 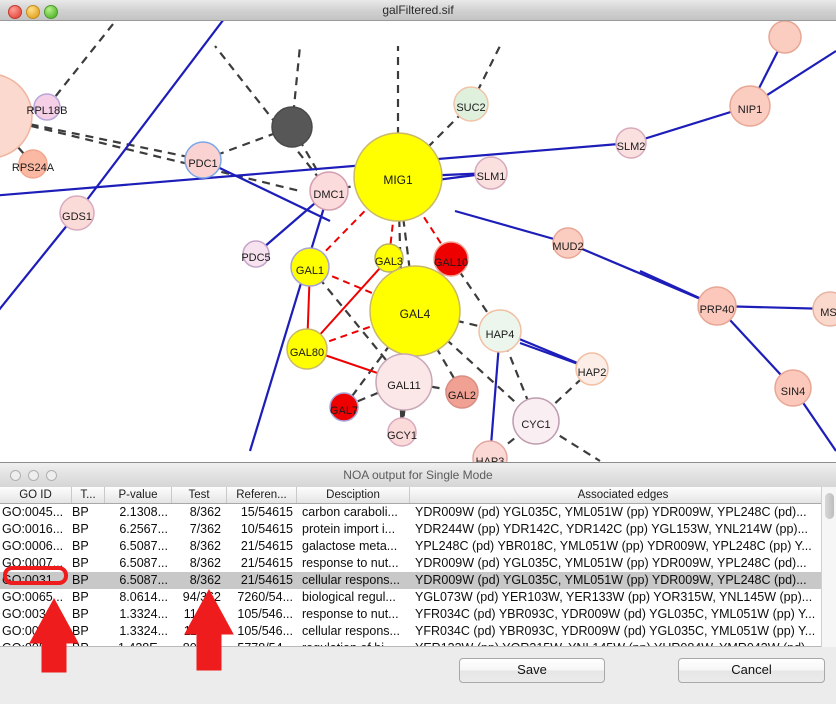 I want to click on network-node: RPL18B, so click(x=47, y=107).